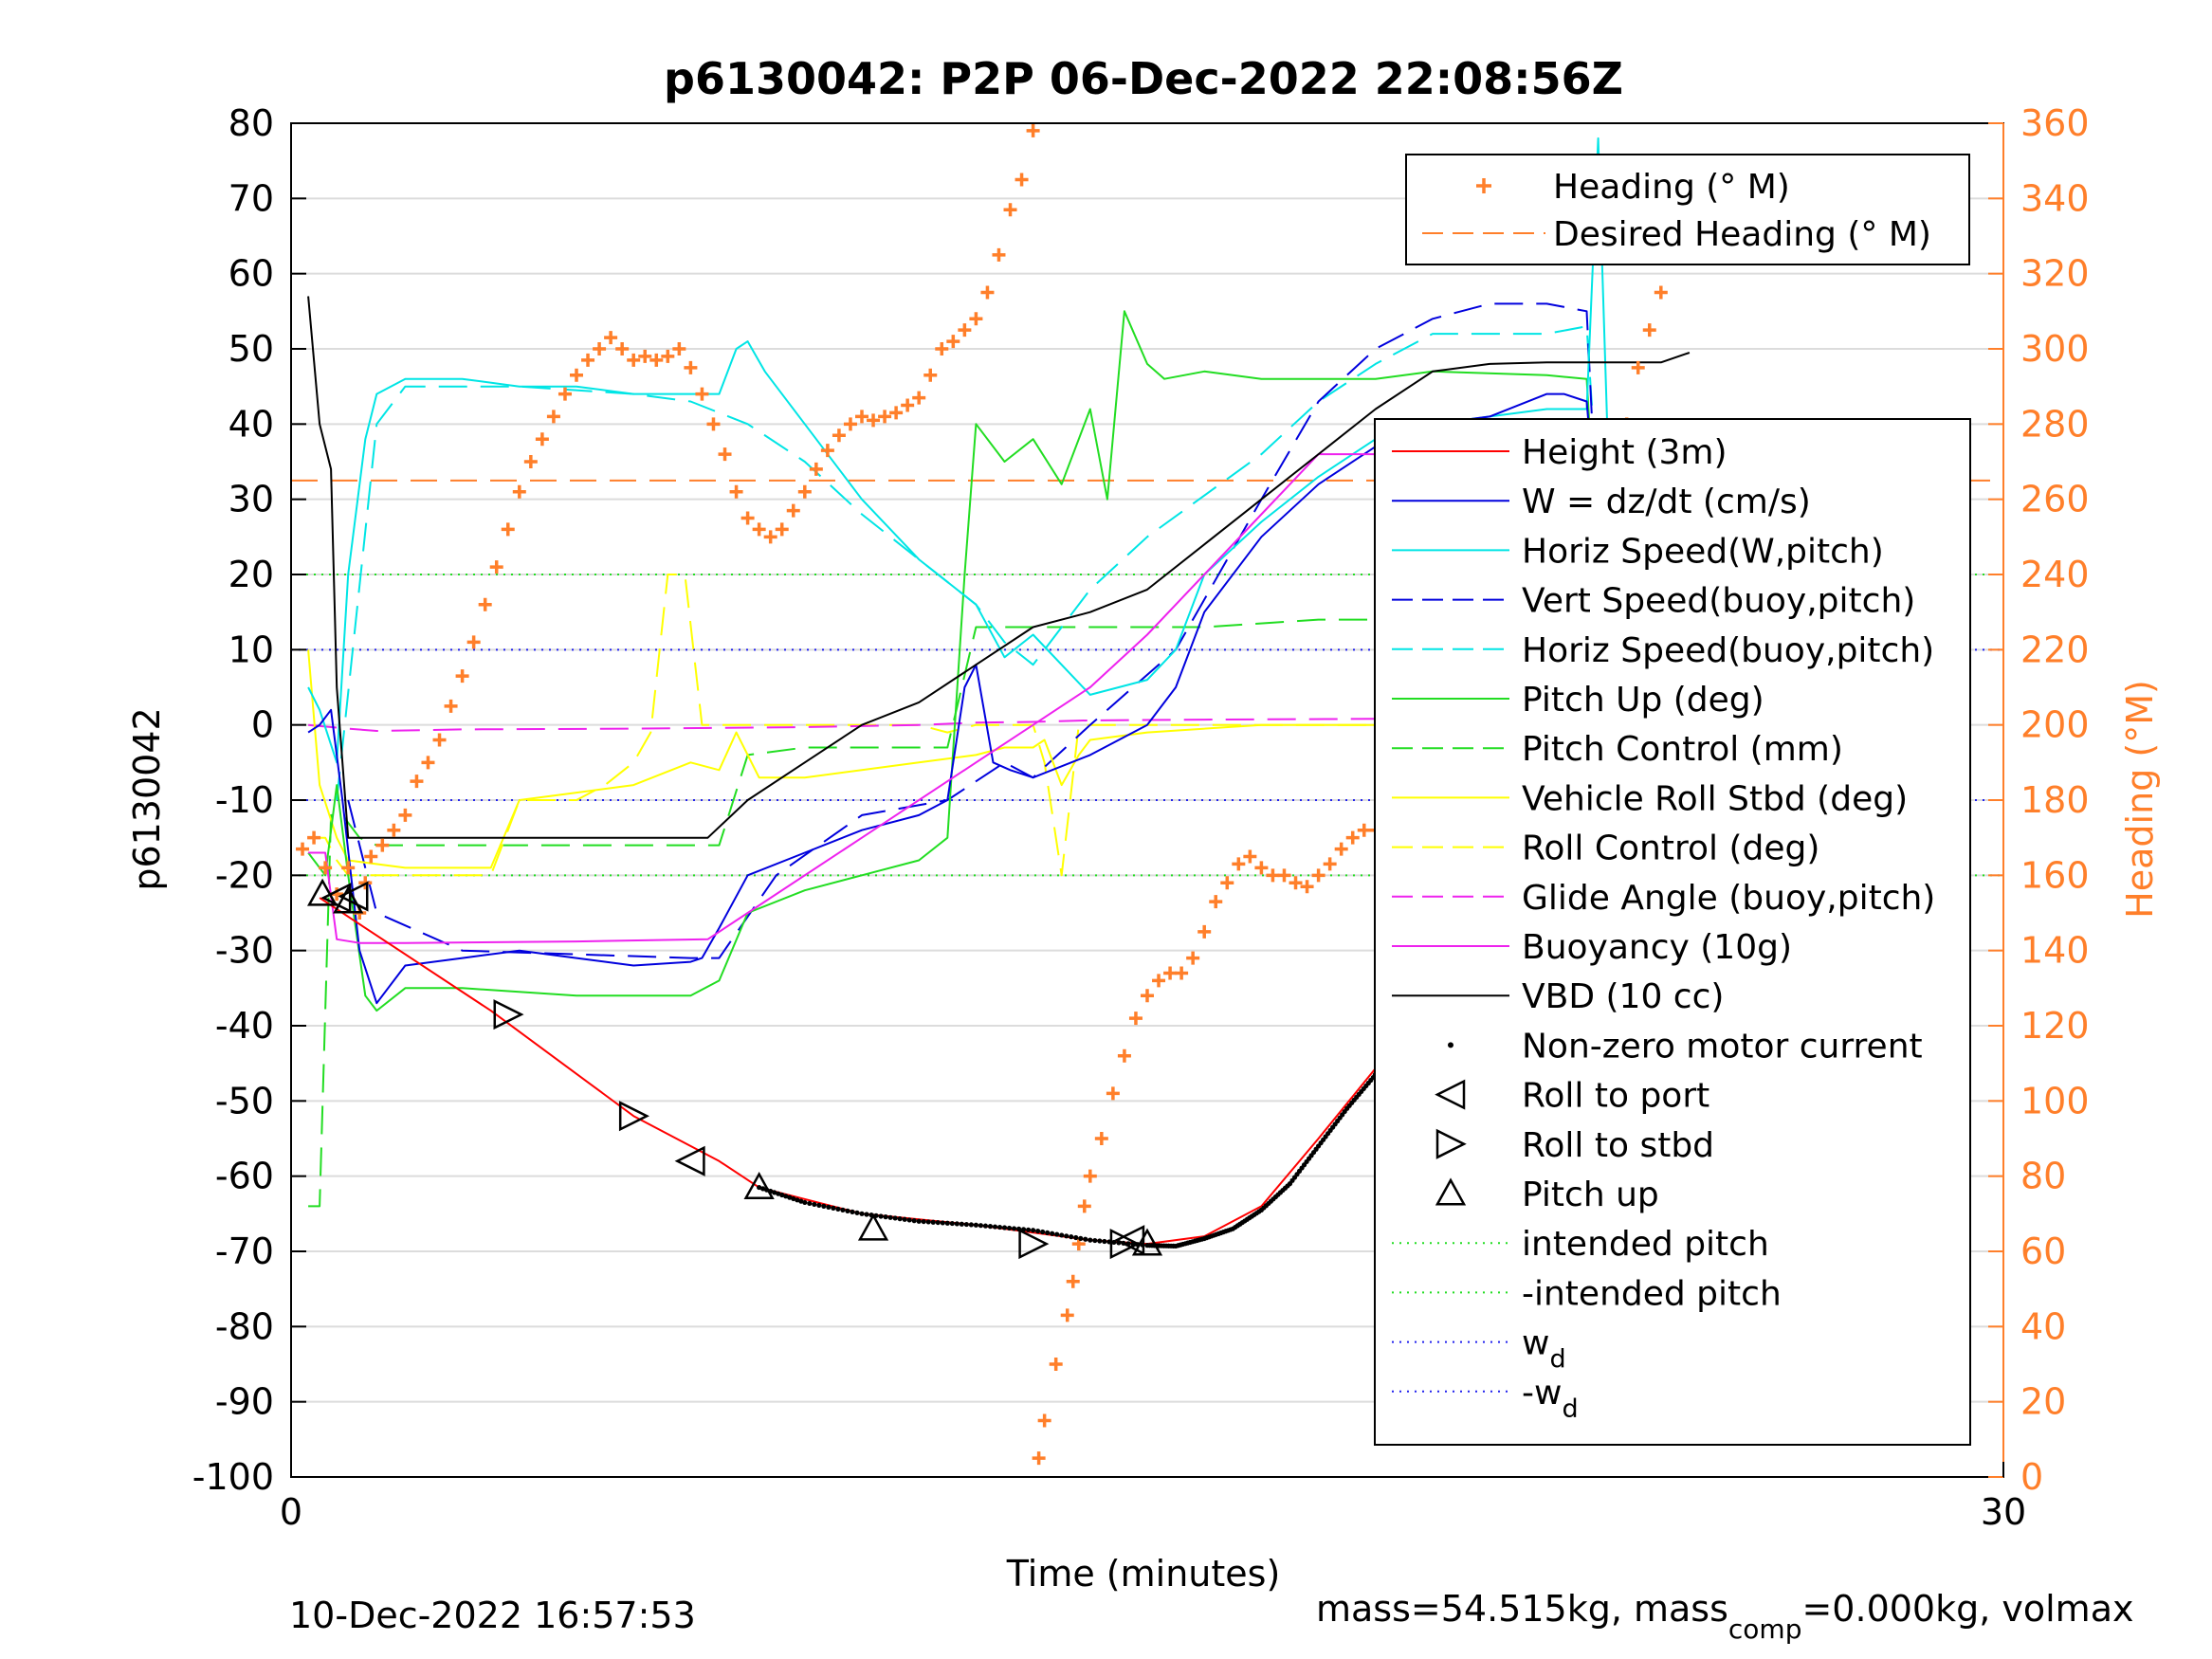 This screenshot has width=2212, height=1659. What do you see at coordinates (2055, 1026) in the screenshot?
I see `y-right-tick-label: 120` at bounding box center [2055, 1026].